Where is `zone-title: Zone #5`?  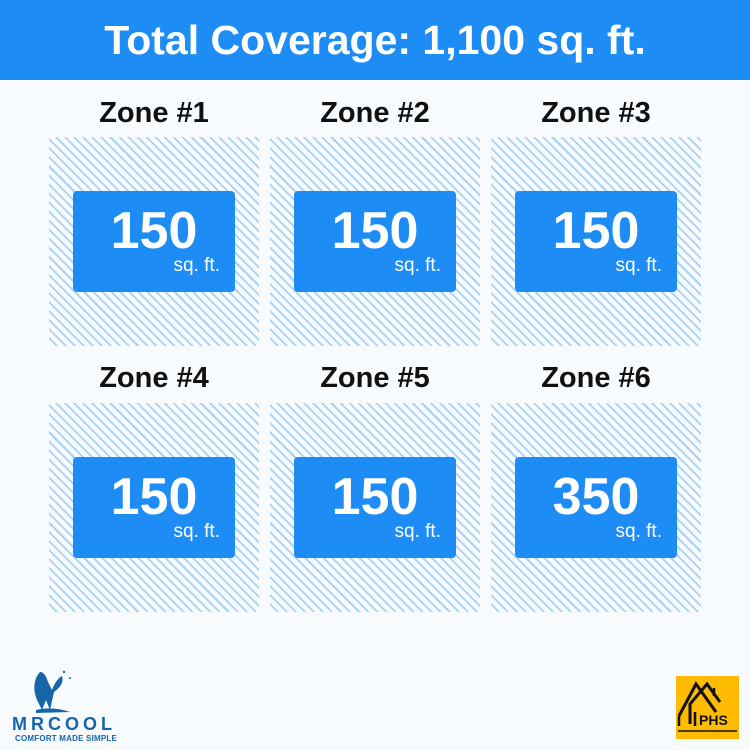 zone-title: Zone #5 is located at coordinates (375, 378).